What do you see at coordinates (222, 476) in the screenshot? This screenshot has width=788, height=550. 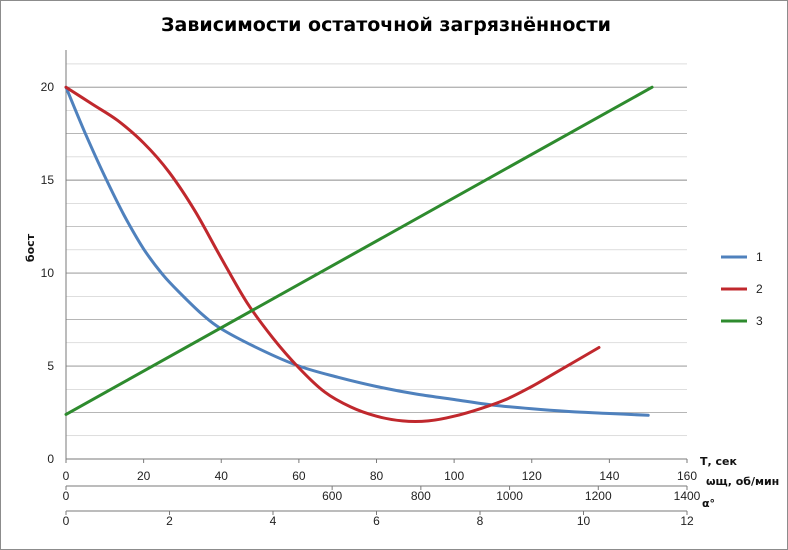 I see `x-tick-label: 40` at bounding box center [222, 476].